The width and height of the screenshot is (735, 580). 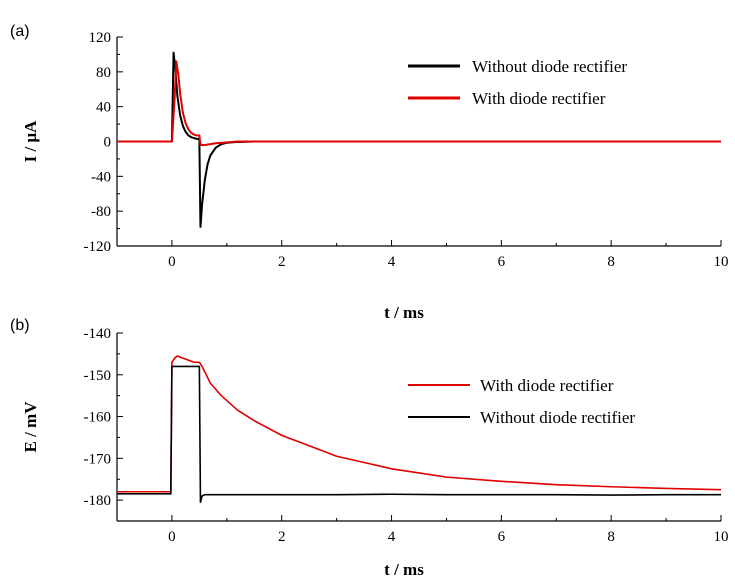 I want to click on y-axis-label: I / μA, so click(x=30, y=141).